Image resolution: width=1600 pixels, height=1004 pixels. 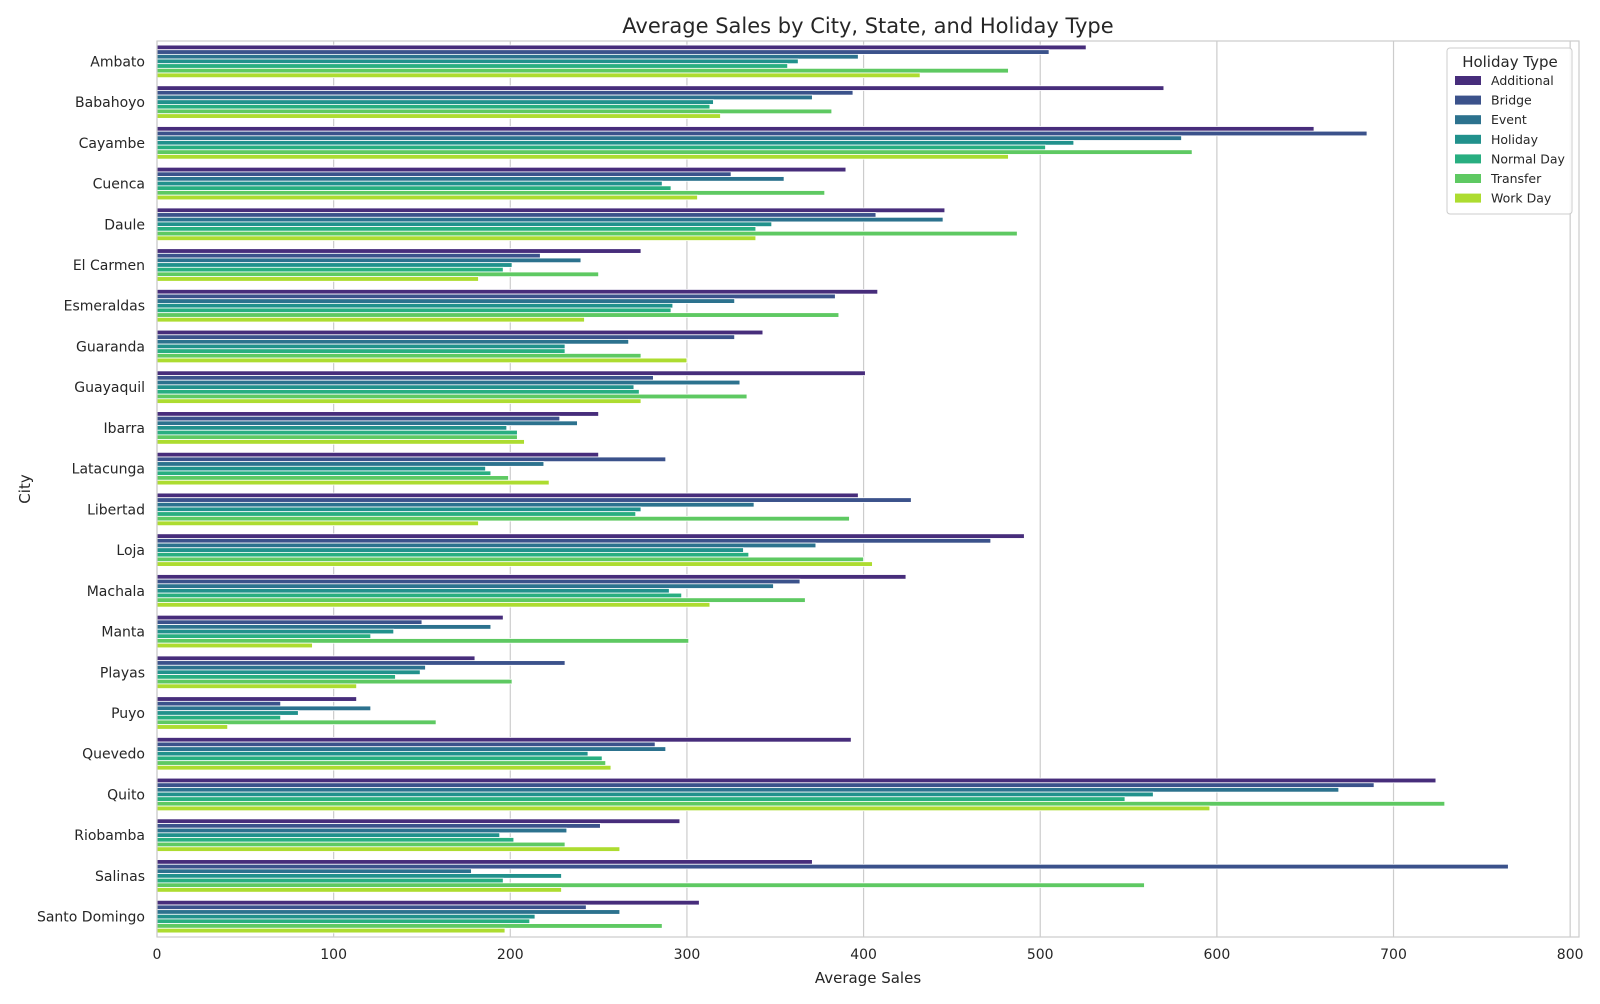 I want to click on bar-el-carmen-normal-day, so click(x=330, y=269).